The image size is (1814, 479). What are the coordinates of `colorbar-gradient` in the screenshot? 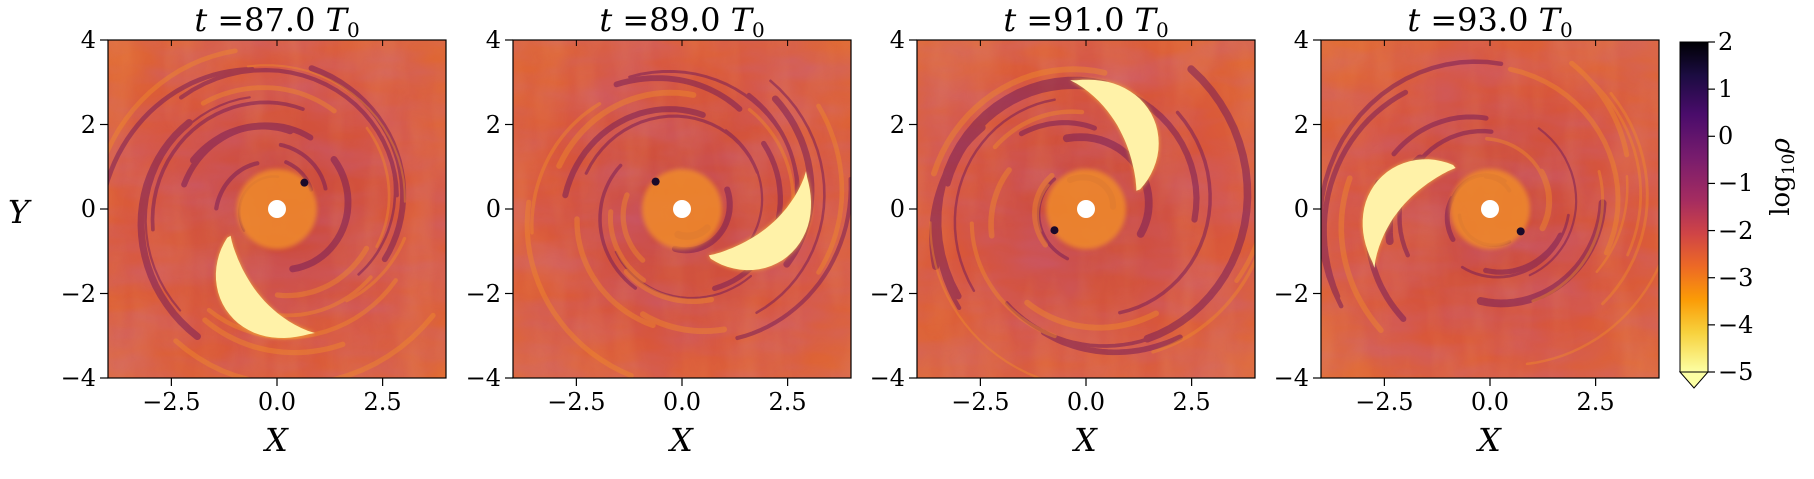 It's located at (1694, 207).